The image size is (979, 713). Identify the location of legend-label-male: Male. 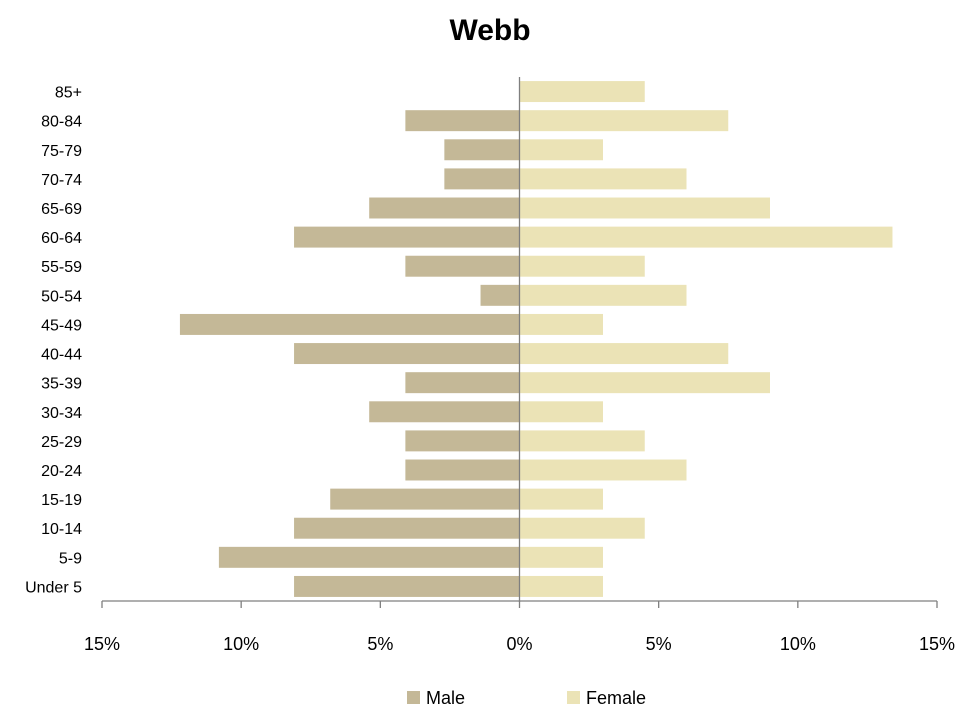
(445, 698).